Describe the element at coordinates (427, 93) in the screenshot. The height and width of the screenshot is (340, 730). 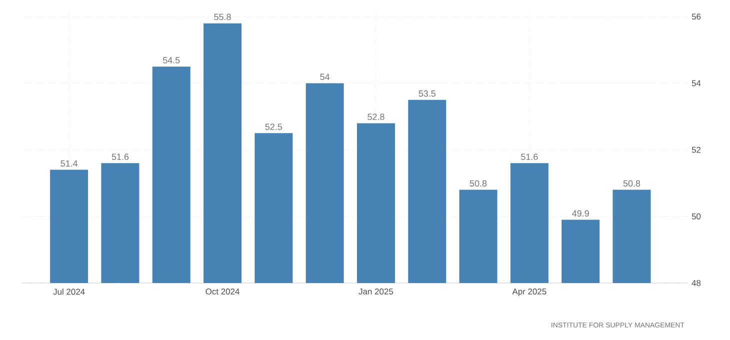
I see `data-label: 53.5` at that location.